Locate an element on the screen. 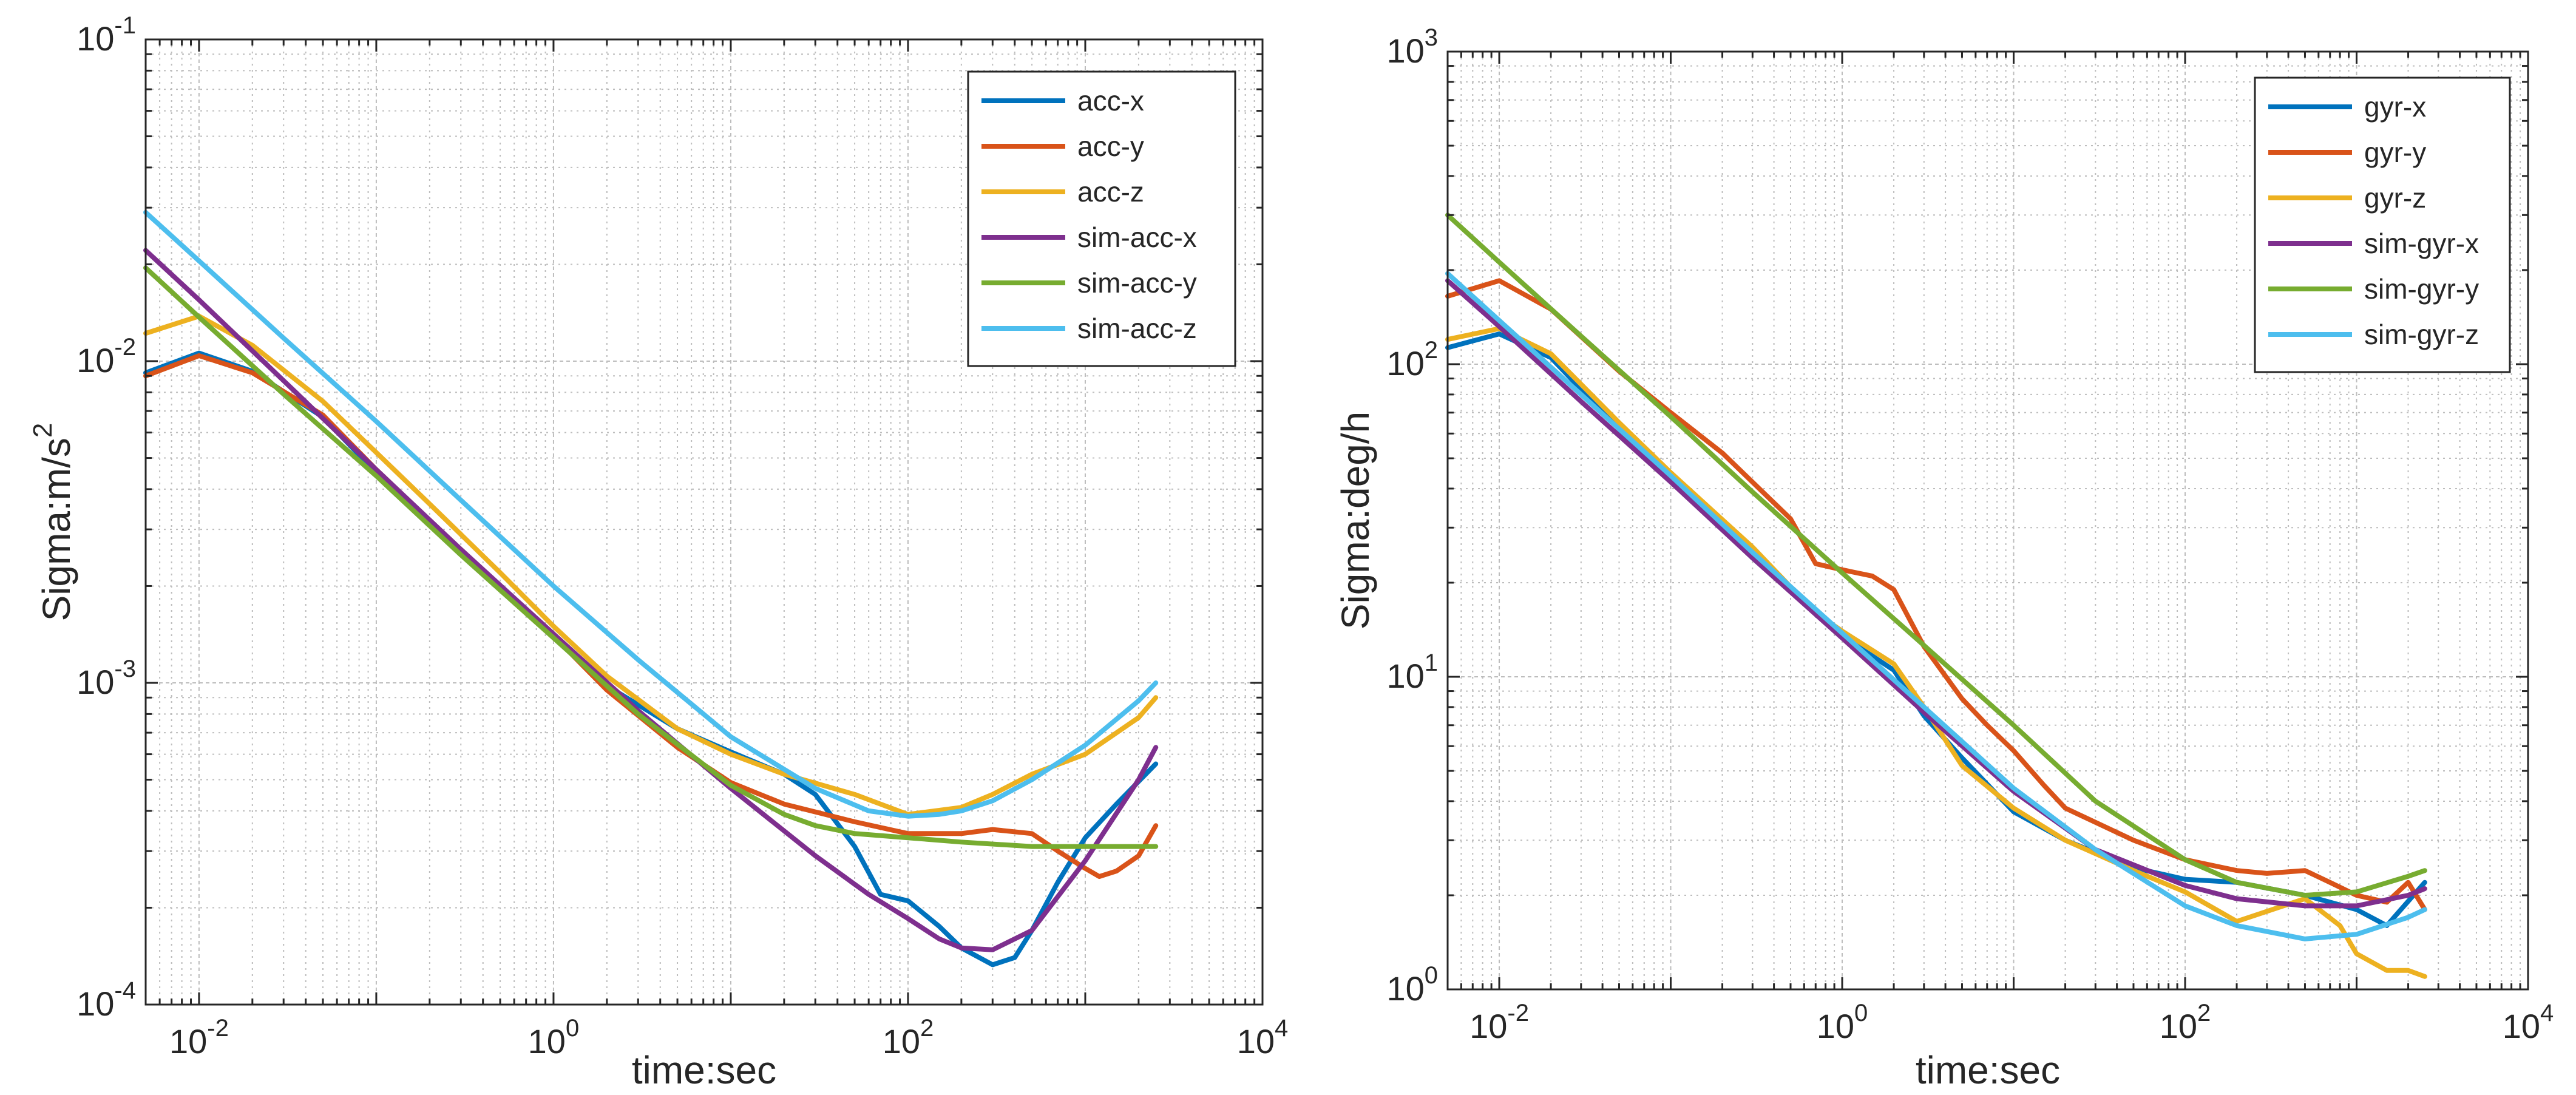 This screenshot has width=2576, height=1095. legend-label-acc-z: acc-z is located at coordinates (1110, 192).